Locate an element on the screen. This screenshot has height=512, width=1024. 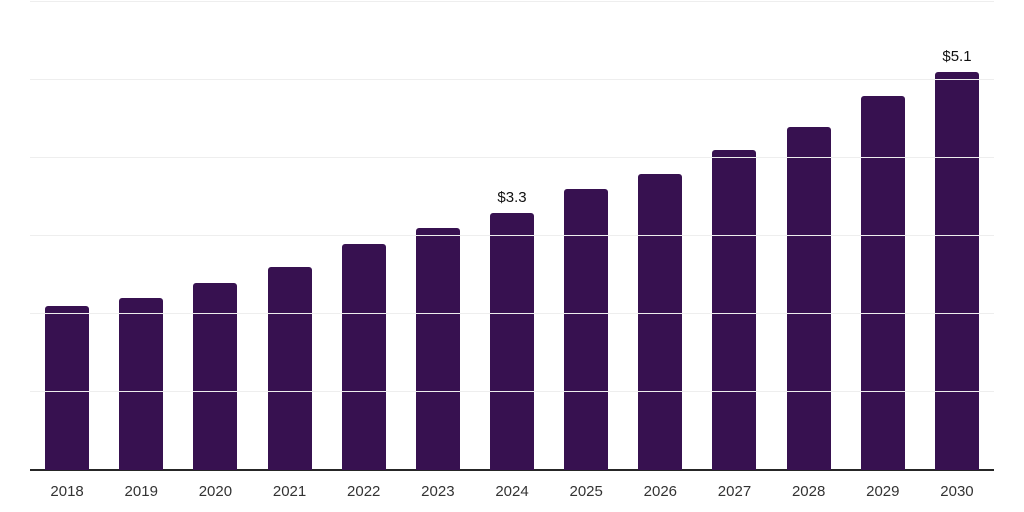
bar-value-label-2024: $3.3 is located at coordinates (512, 197).